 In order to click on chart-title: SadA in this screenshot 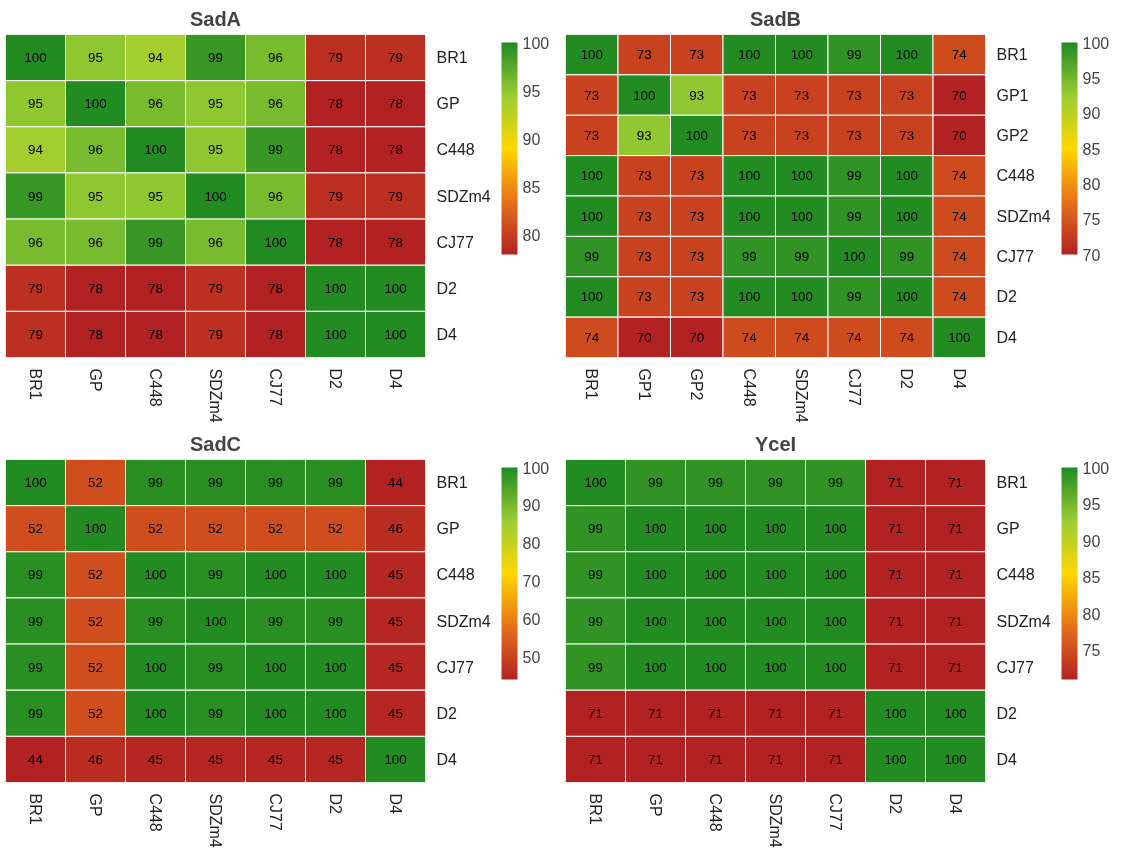, I will do `click(215, 18)`.